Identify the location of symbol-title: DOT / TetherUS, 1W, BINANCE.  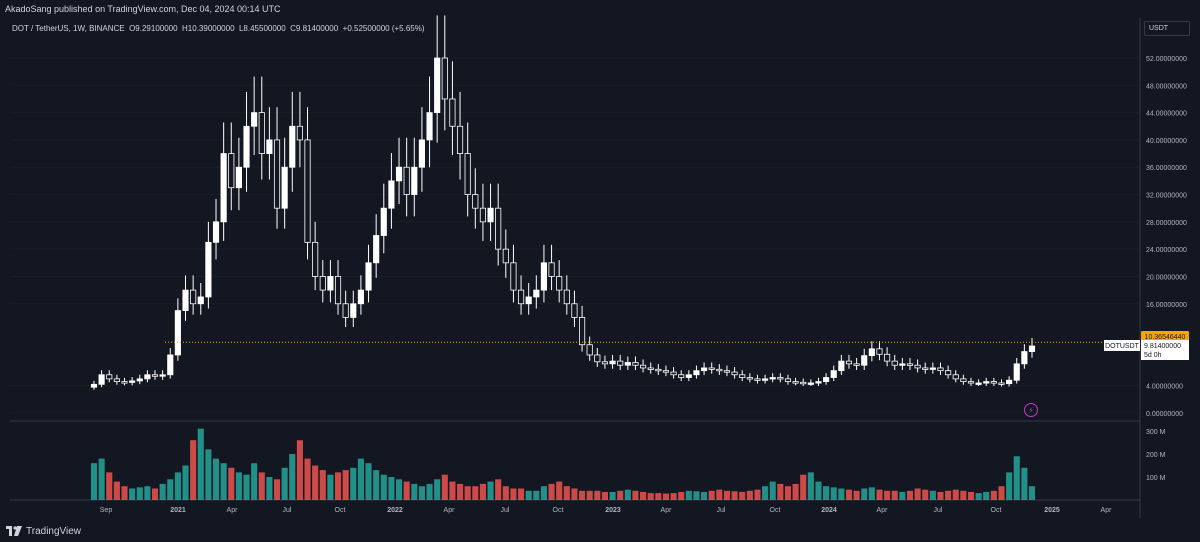
(68, 28).